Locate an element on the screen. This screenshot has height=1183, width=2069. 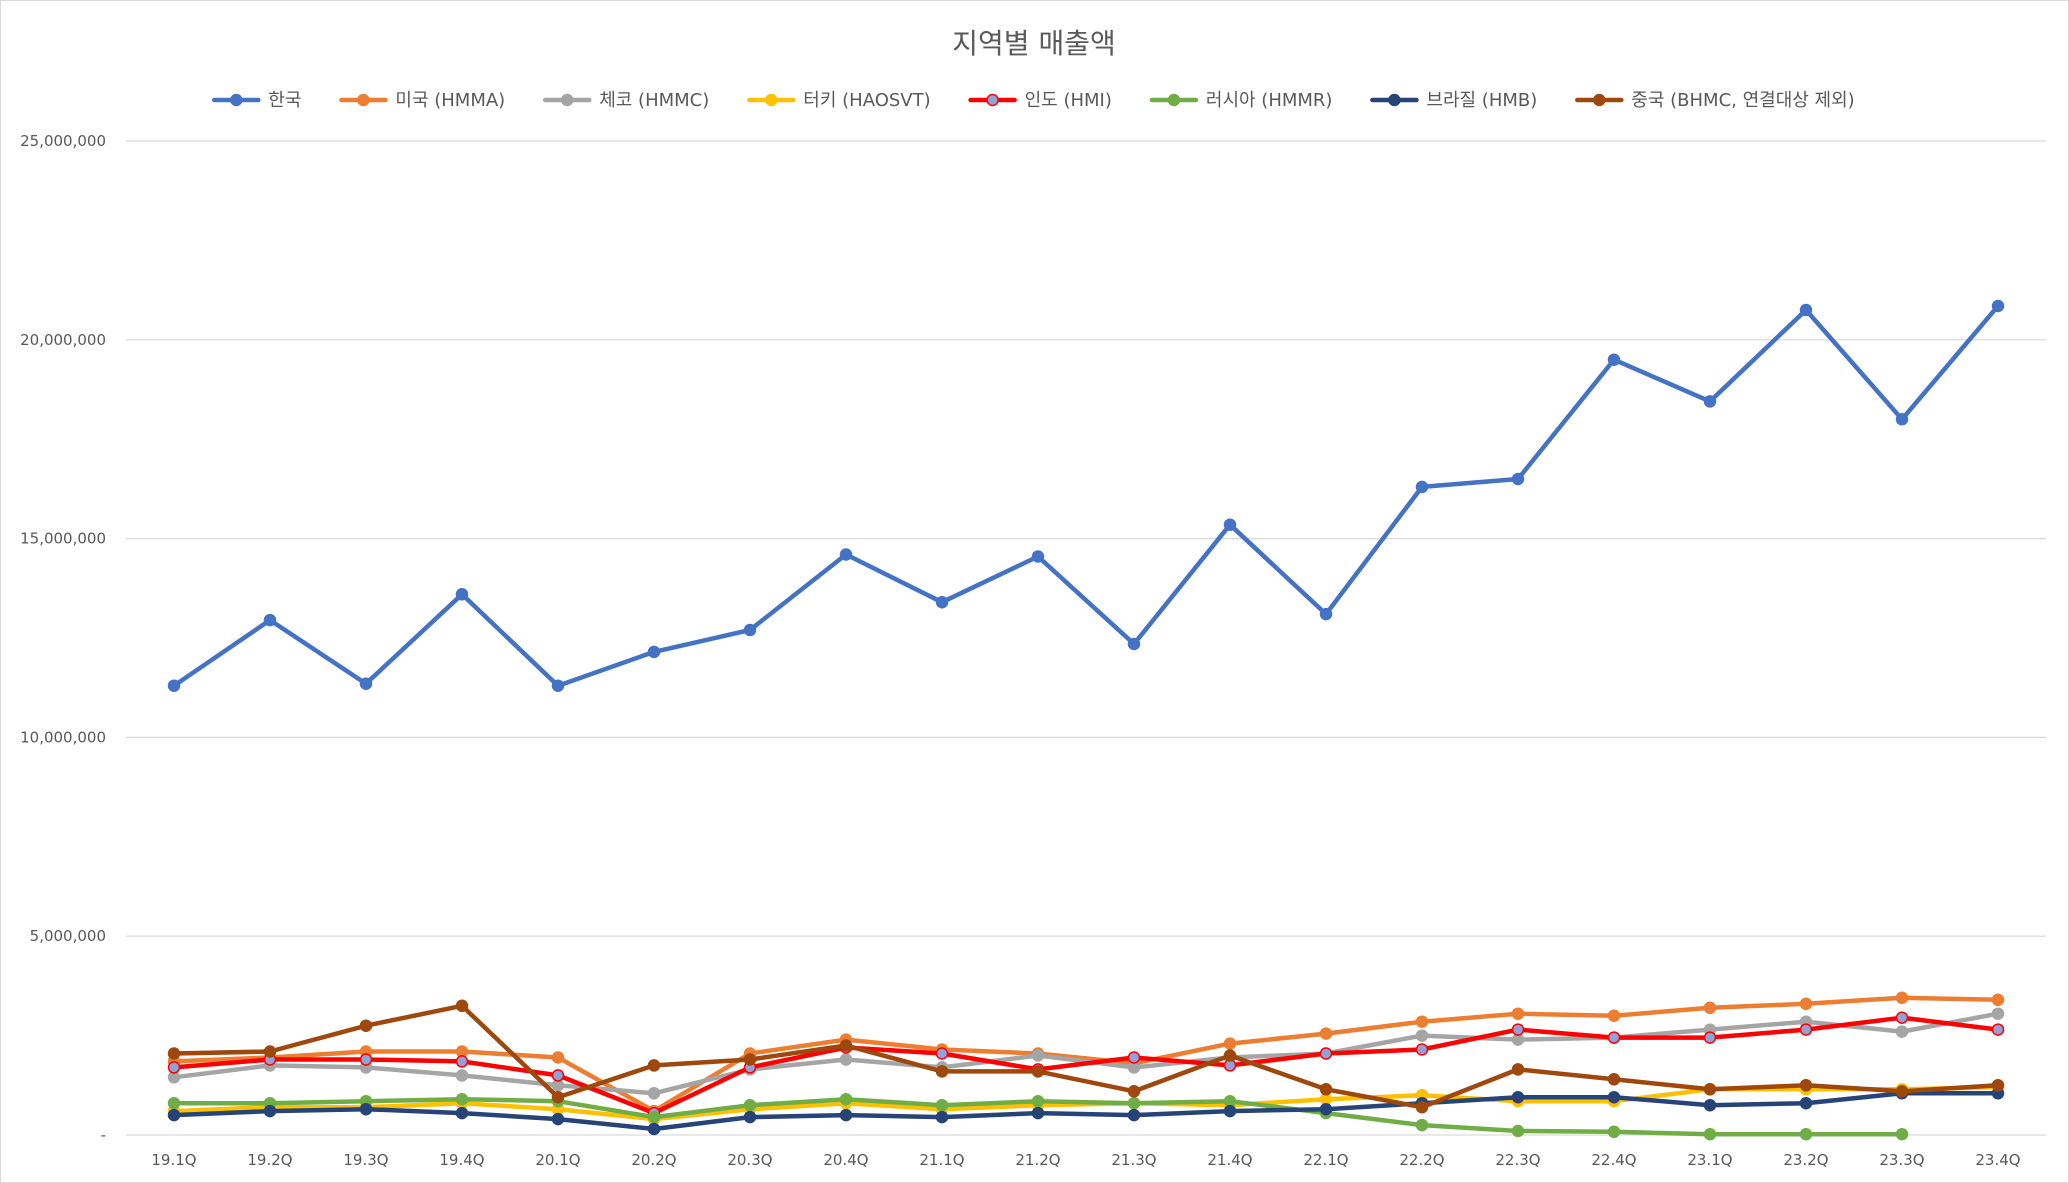
x-tick-label: 21.4Q is located at coordinates (1229, 1160).